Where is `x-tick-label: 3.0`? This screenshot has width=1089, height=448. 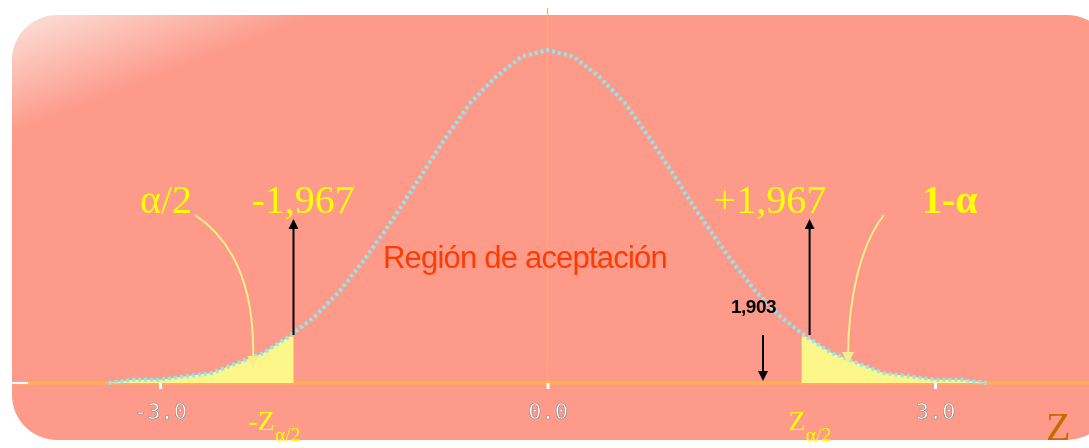 x-tick-label: 3.0 is located at coordinates (935, 411).